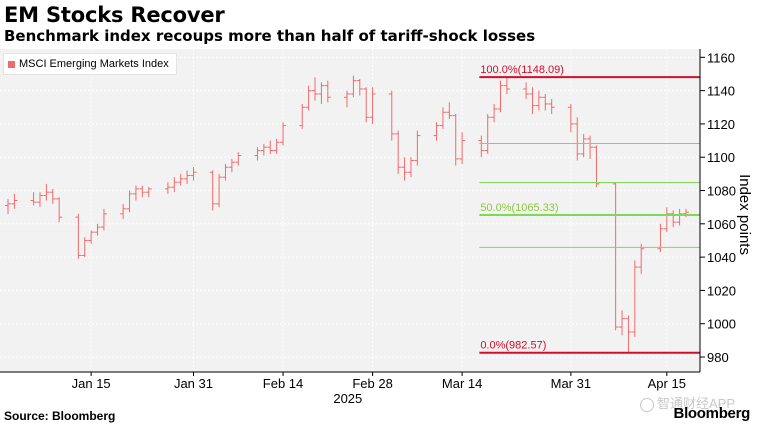 The image size is (758, 424). Describe the element at coordinates (91, 383) in the screenshot. I see `x-tick-label: Jan 15` at that location.